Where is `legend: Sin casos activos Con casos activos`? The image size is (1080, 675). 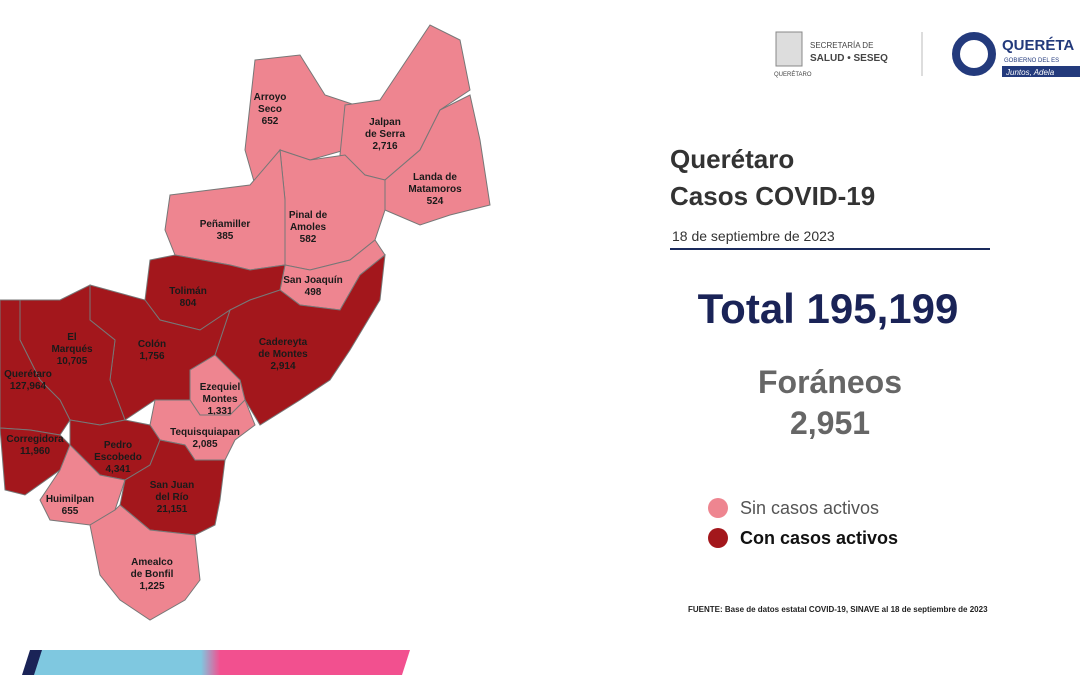 legend: Sin casos activos Con casos activos is located at coordinates (803, 523).